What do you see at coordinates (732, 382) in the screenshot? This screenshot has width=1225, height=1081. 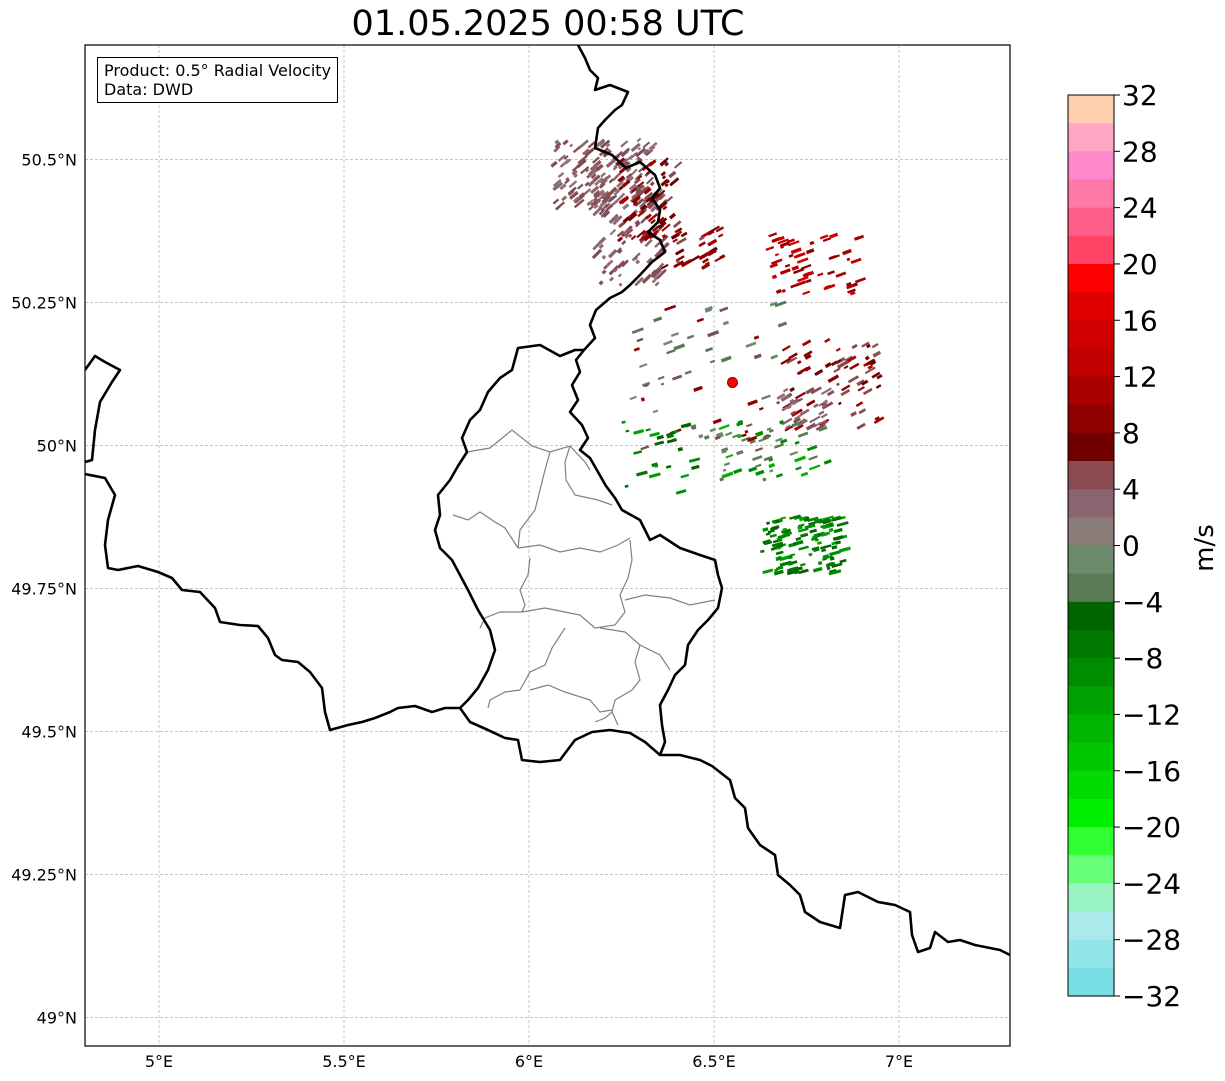 I see `radar-site-marker` at bounding box center [732, 382].